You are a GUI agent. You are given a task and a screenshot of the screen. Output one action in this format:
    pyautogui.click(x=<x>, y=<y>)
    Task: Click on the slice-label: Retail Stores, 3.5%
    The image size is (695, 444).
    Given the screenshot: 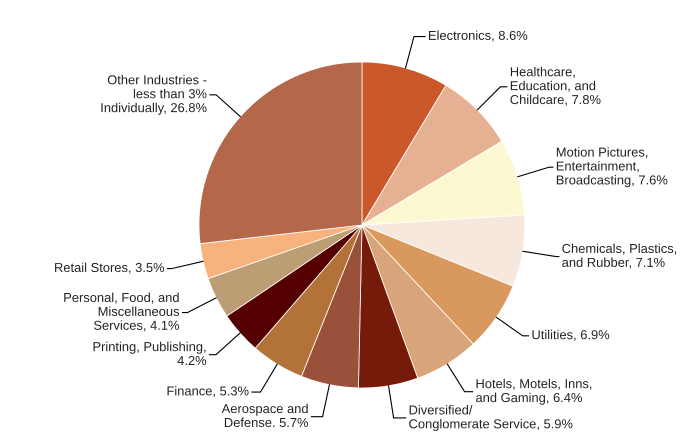 What is the action you would take?
    pyautogui.click(x=109, y=268)
    